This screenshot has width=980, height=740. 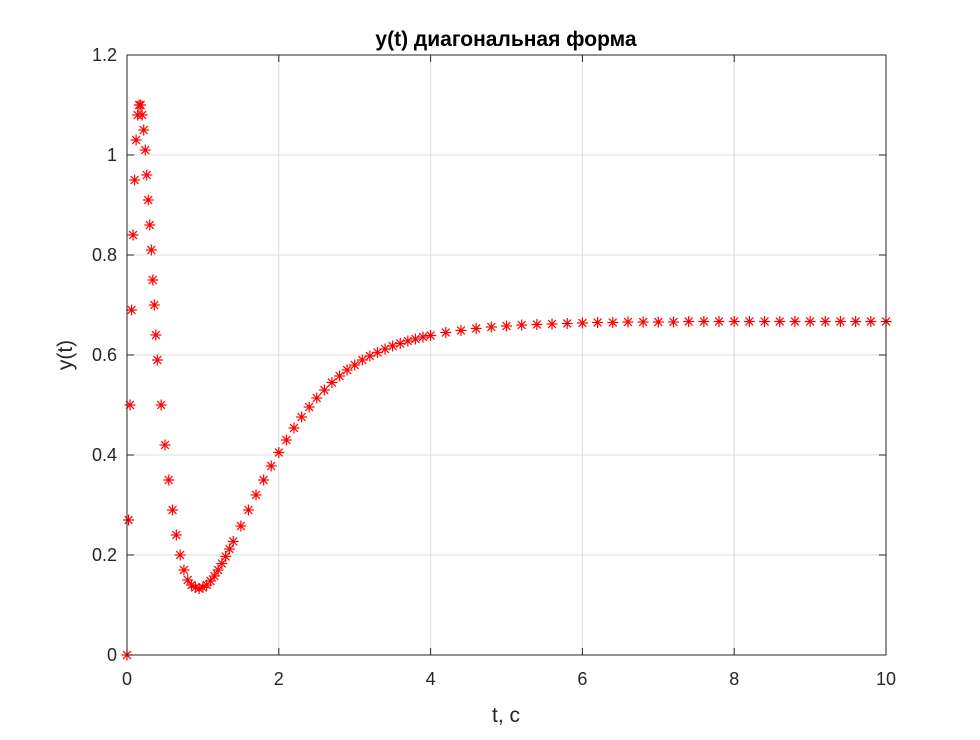 I want to click on y-tick-label: 1, so click(x=112, y=155).